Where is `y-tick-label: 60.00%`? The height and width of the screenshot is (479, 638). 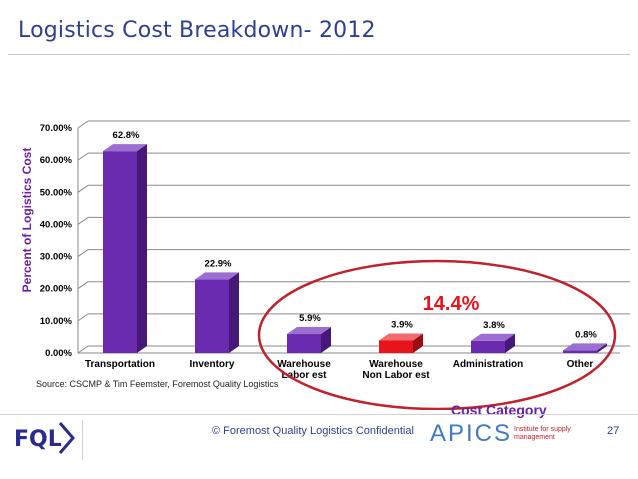
y-tick-label: 60.00% is located at coordinates (56, 160).